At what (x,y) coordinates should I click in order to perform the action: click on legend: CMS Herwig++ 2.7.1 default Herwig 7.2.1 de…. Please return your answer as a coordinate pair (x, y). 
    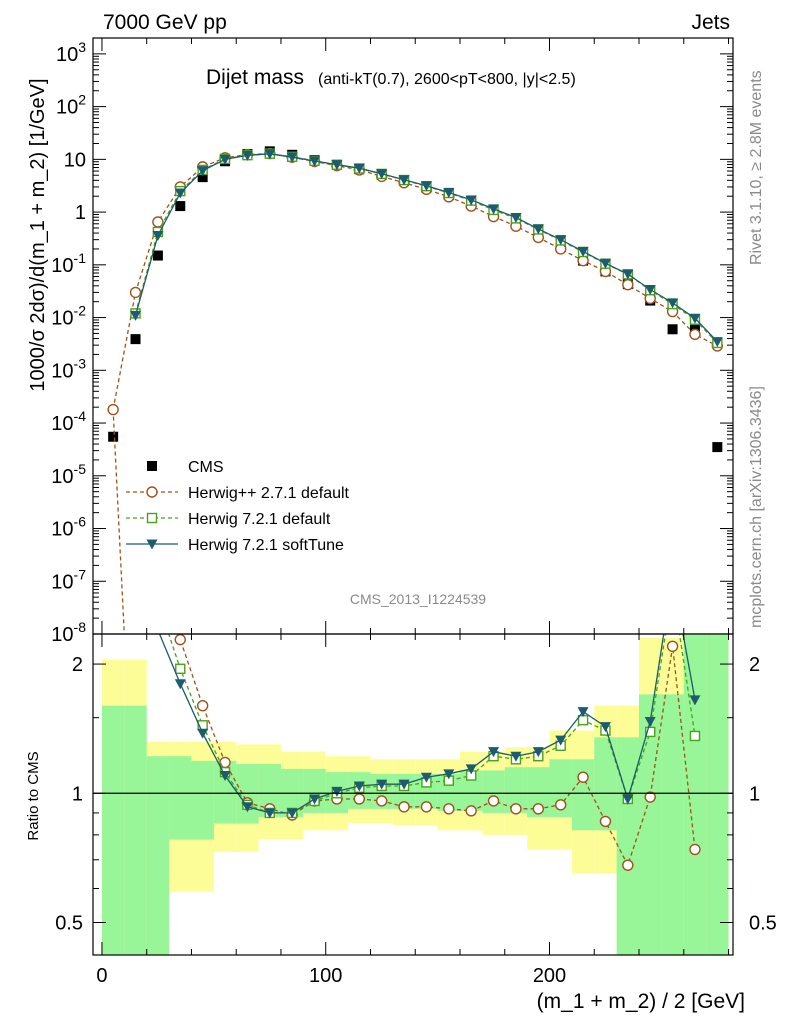
    Looking at the image, I should click on (238, 506).